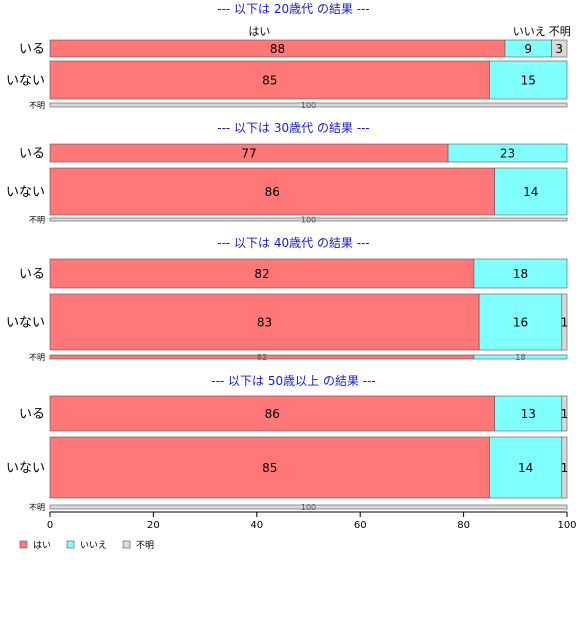  What do you see at coordinates (463, 525) in the screenshot?
I see `x-tick-label: 80` at bounding box center [463, 525].